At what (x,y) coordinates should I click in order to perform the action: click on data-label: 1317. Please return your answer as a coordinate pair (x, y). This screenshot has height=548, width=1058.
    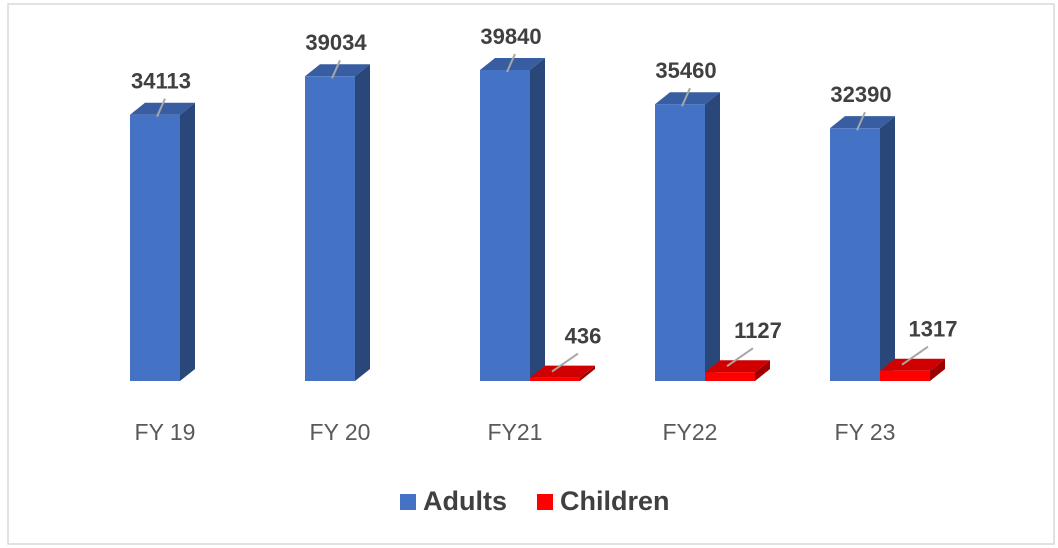
    Looking at the image, I should click on (933, 329).